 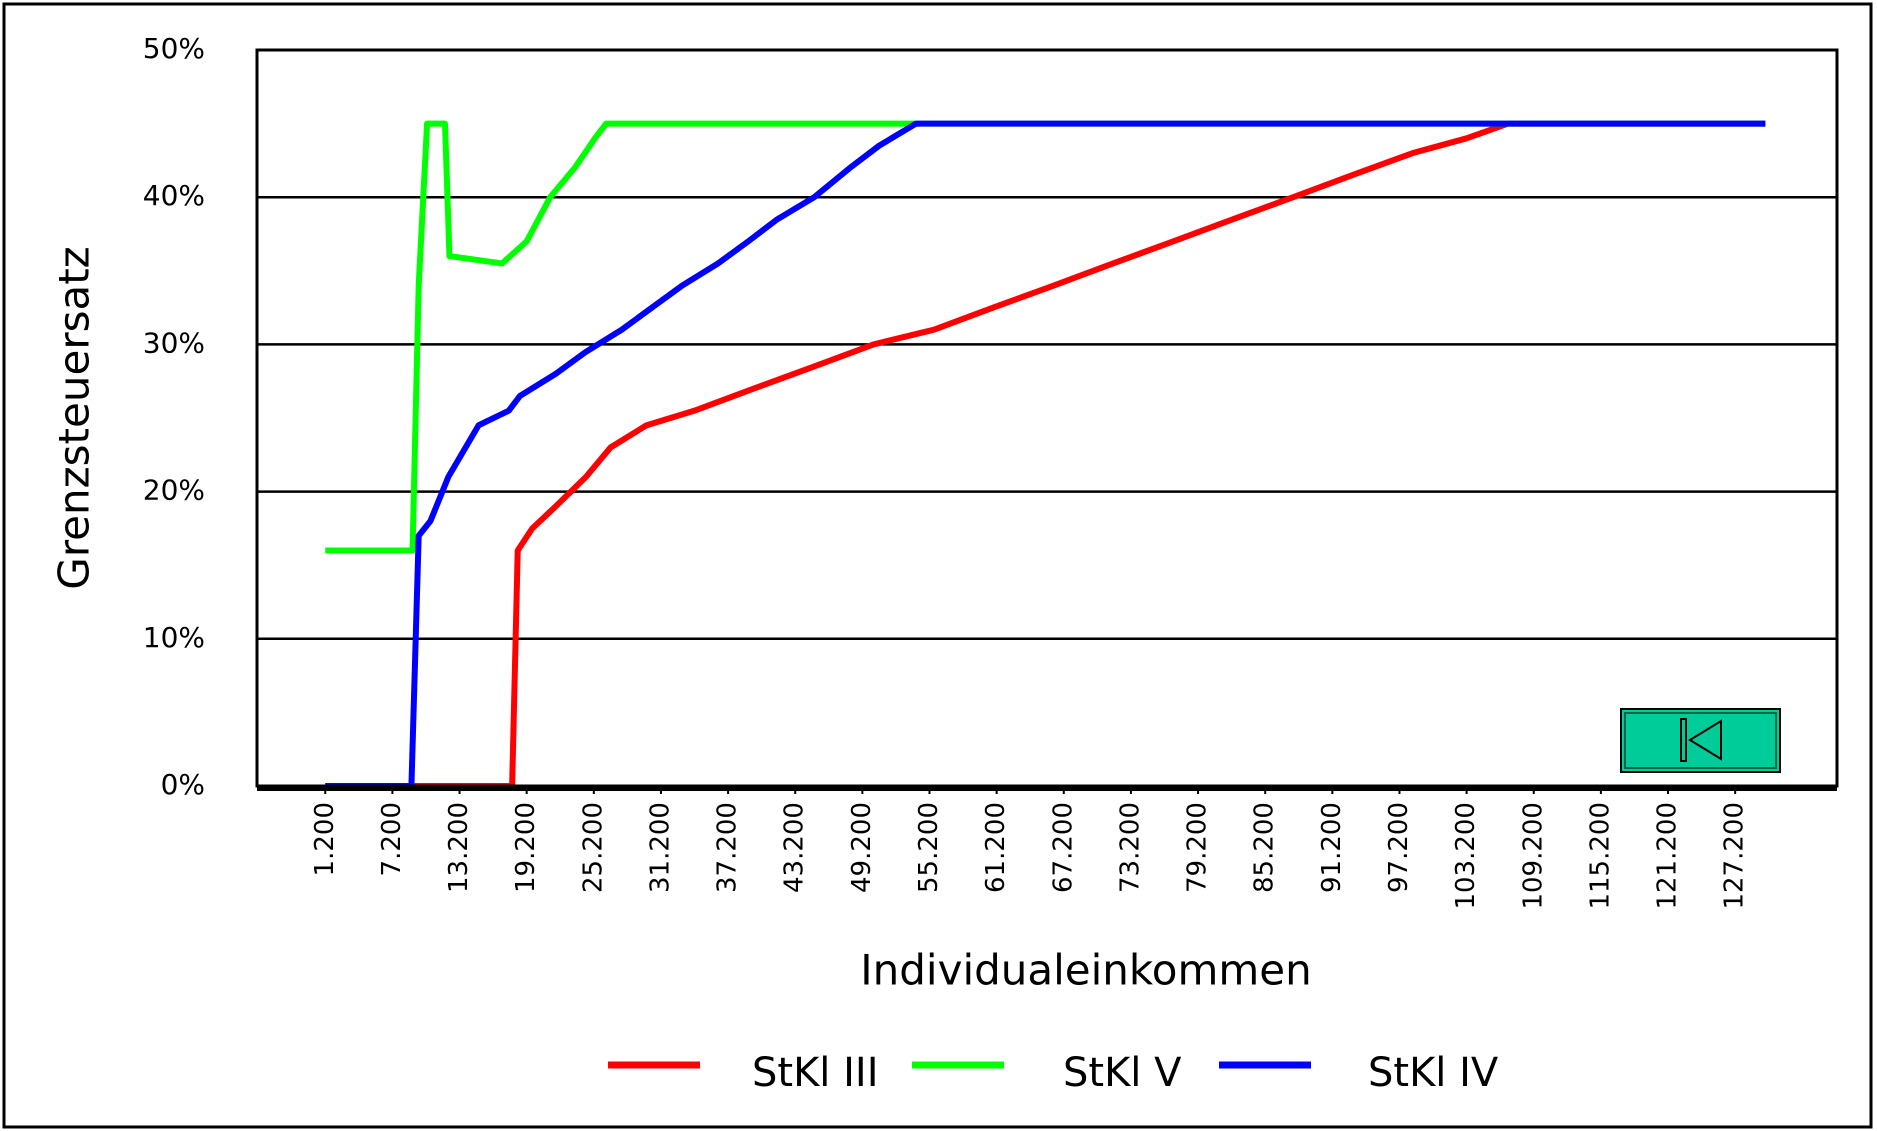 I want to click on y-tick-label: 30%, so click(x=174, y=342).